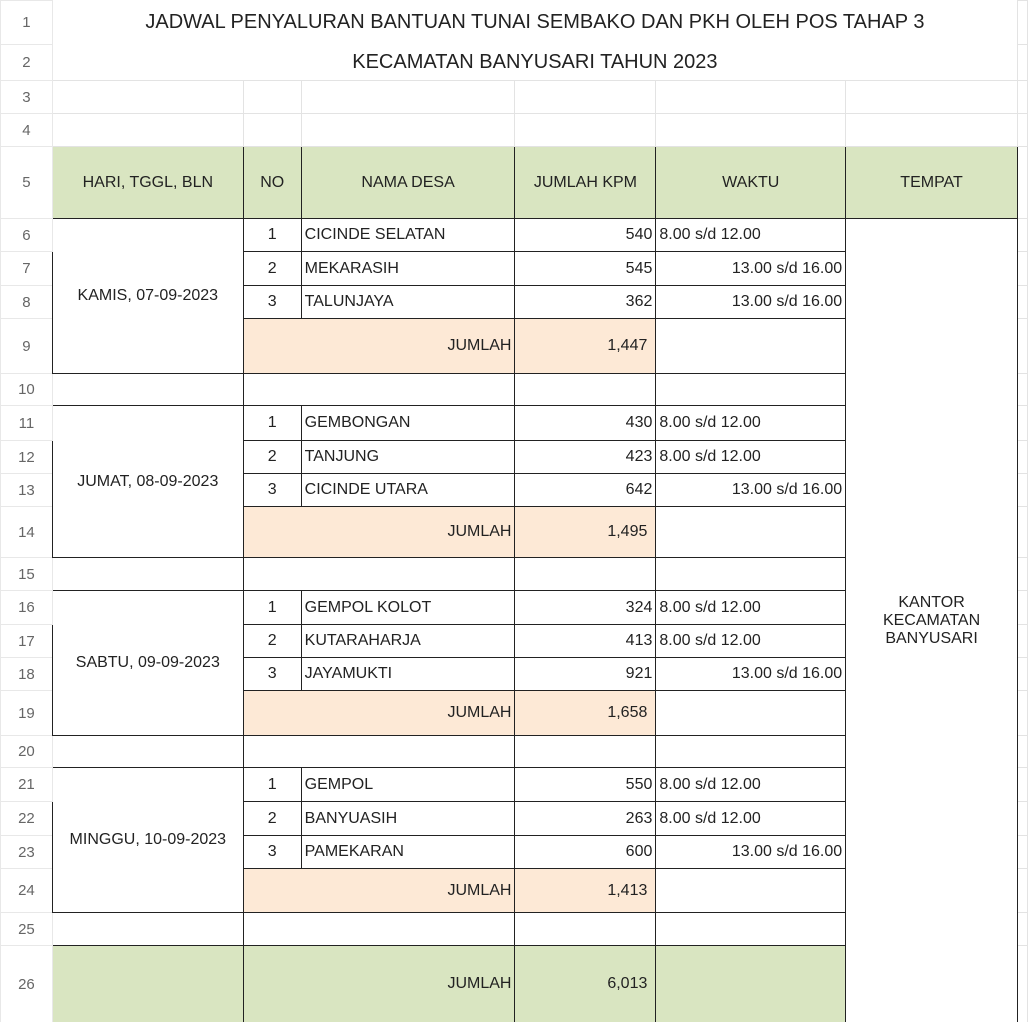  What do you see at coordinates (585, 532) in the screenshot?
I see `subtotal-value: 1,495` at bounding box center [585, 532].